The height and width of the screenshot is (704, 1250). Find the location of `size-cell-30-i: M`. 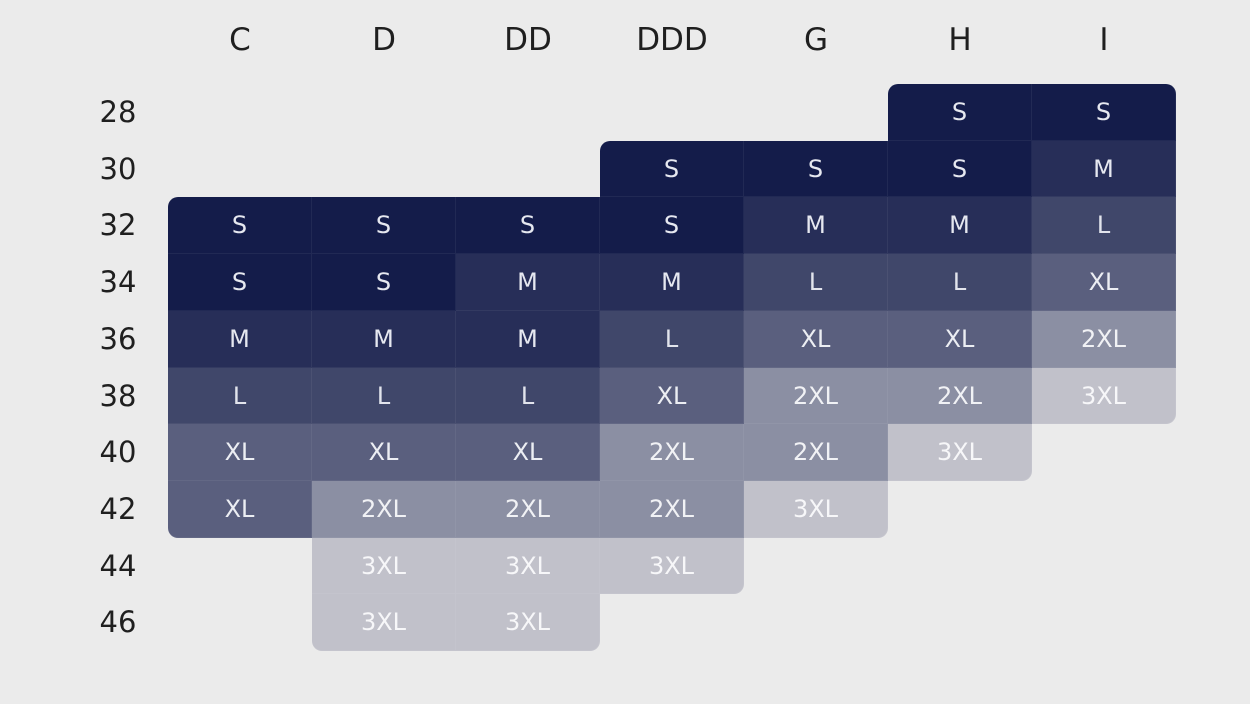

size-cell-30-i: M is located at coordinates (1104, 169).